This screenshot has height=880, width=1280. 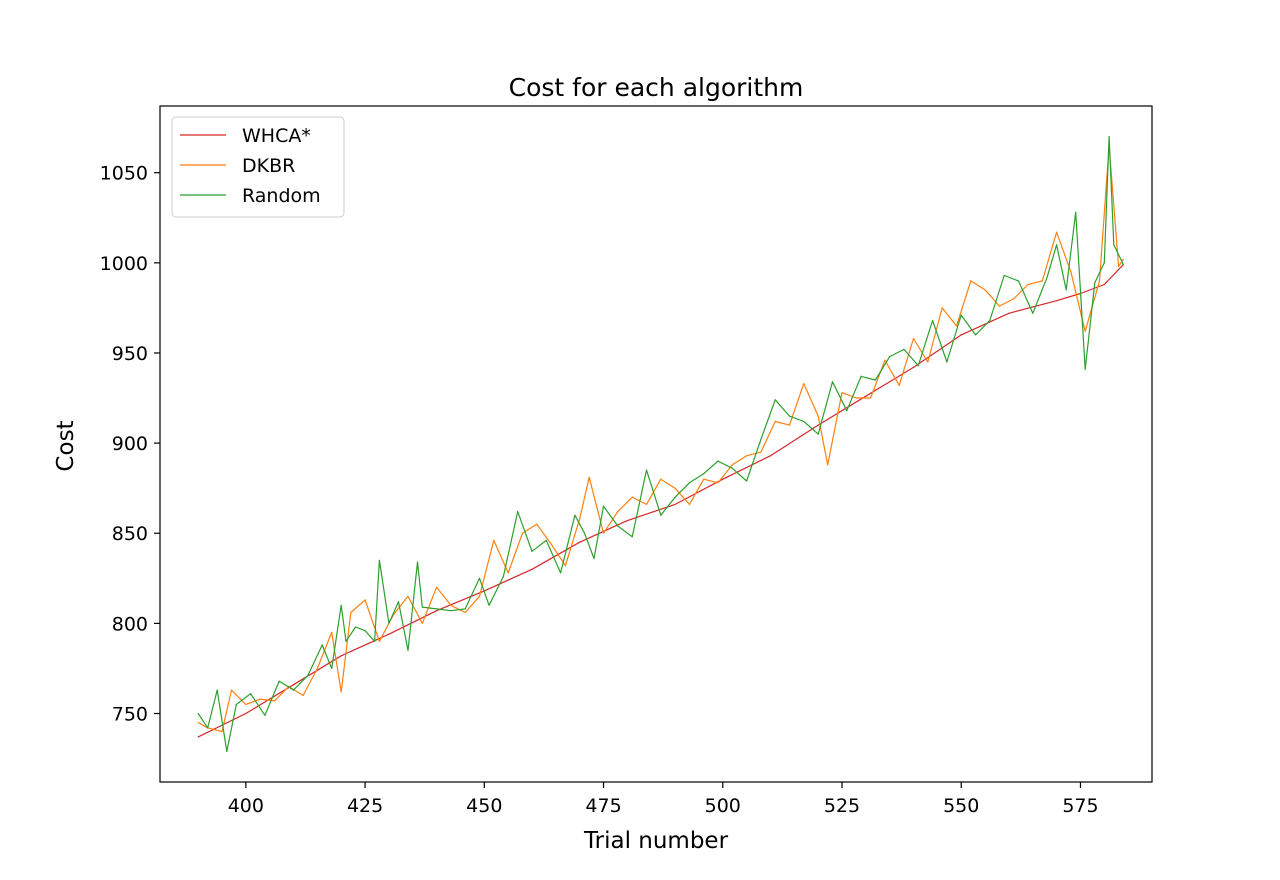 I want to click on y-tick-label: 1000, so click(x=124, y=264).